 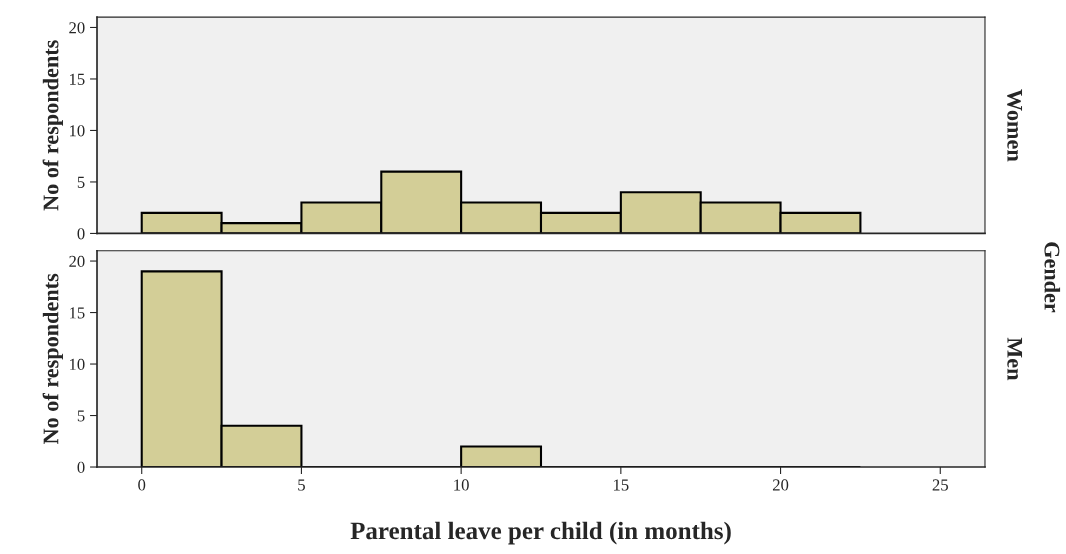 I want to click on x-tick-label: 10, so click(x=461, y=485).